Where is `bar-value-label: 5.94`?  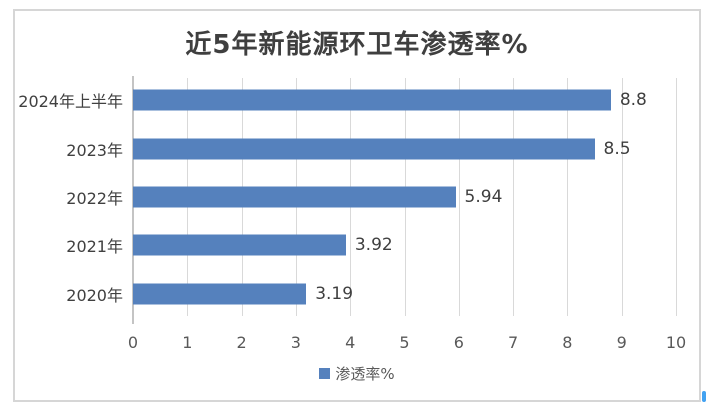
bar-value-label: 5.94 is located at coordinates (483, 197).